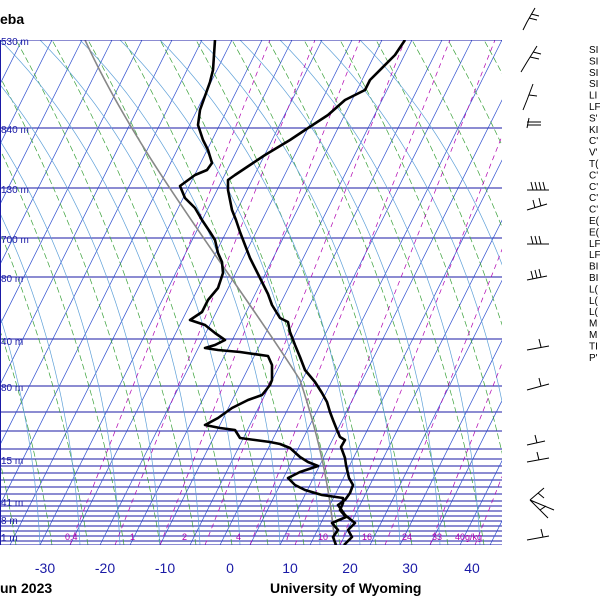  I want to click on index-label: TI, so click(593, 346).